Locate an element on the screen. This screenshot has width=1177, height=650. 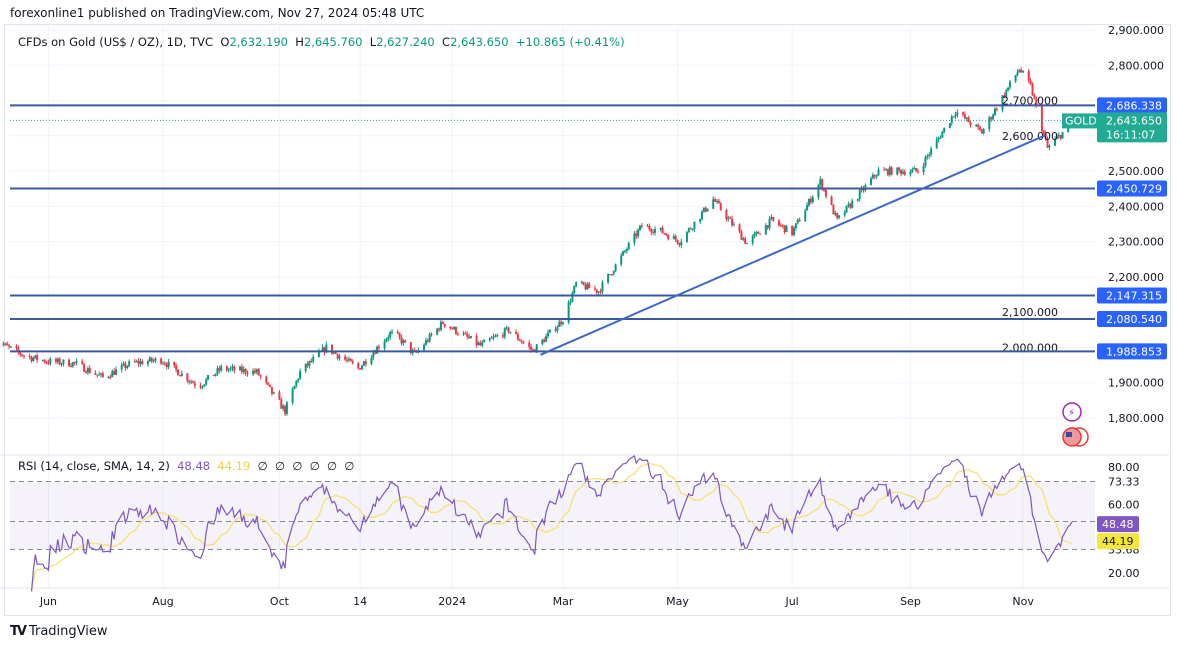
price-axis-label: 2,700.000 is located at coordinates (1030, 101).